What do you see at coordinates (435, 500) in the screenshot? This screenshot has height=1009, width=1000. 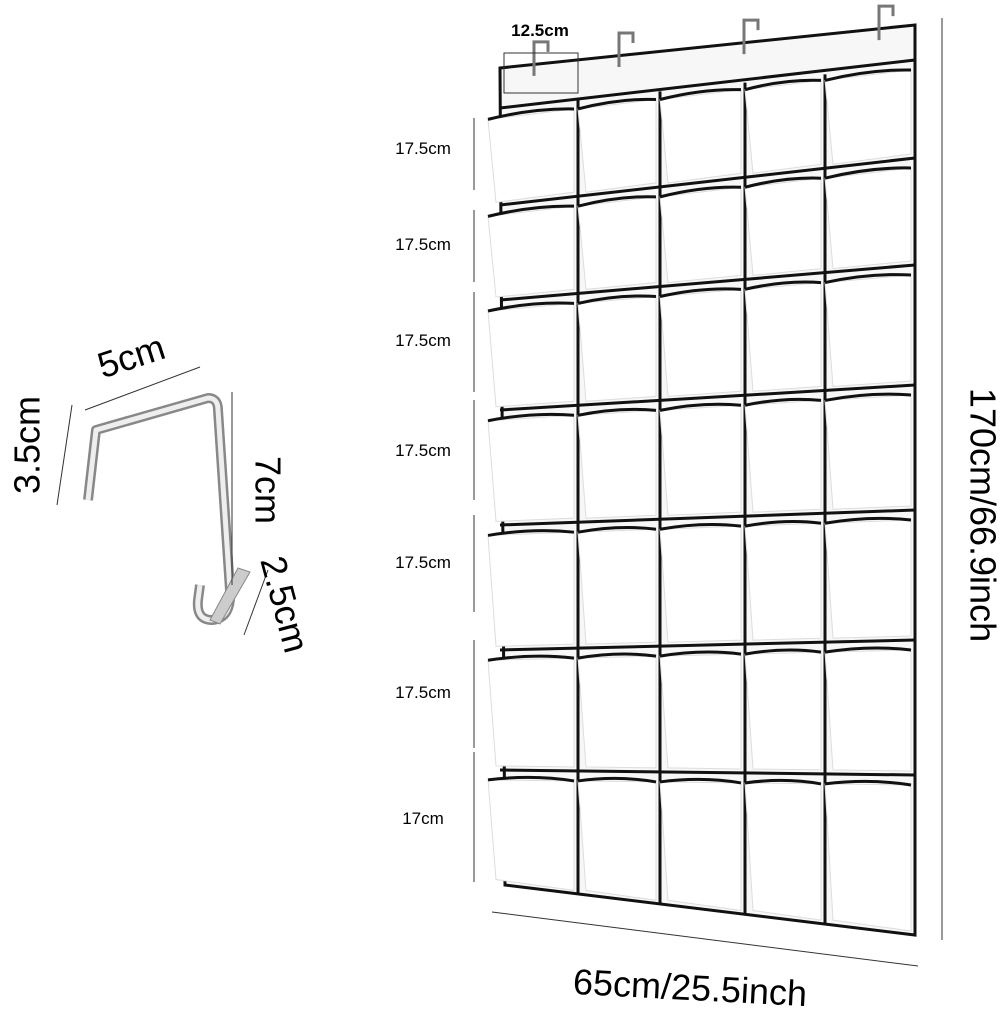 I see `row-dimensions: 17.5cm 17.5cm 17.5cm 17.5cm 17.5cm 17.5cm 17cm` at bounding box center [435, 500].